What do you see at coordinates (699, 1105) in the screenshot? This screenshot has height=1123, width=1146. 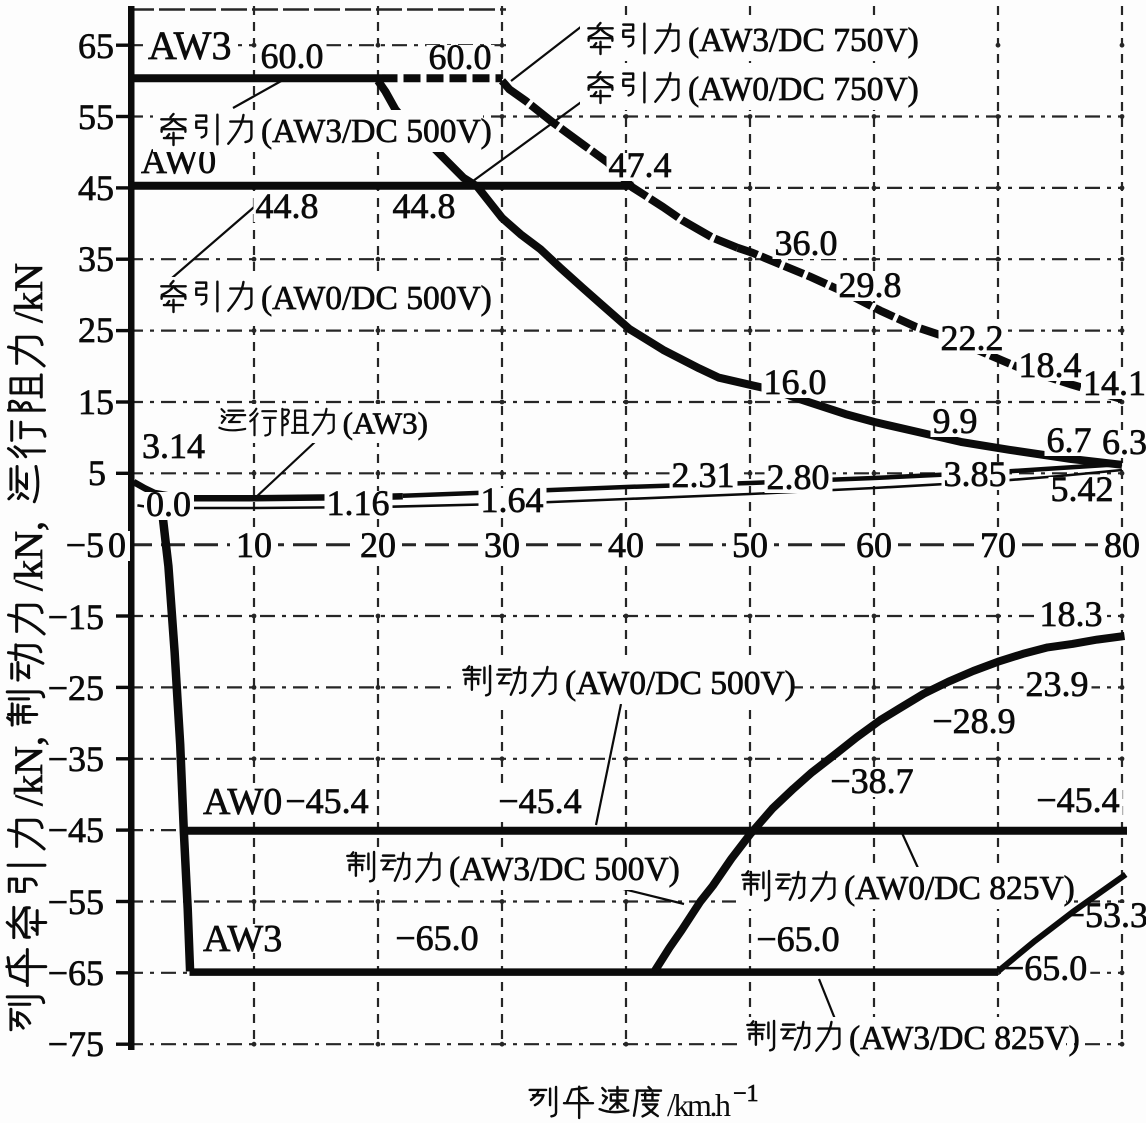 I see `svg-text: /km.h` at bounding box center [699, 1105].